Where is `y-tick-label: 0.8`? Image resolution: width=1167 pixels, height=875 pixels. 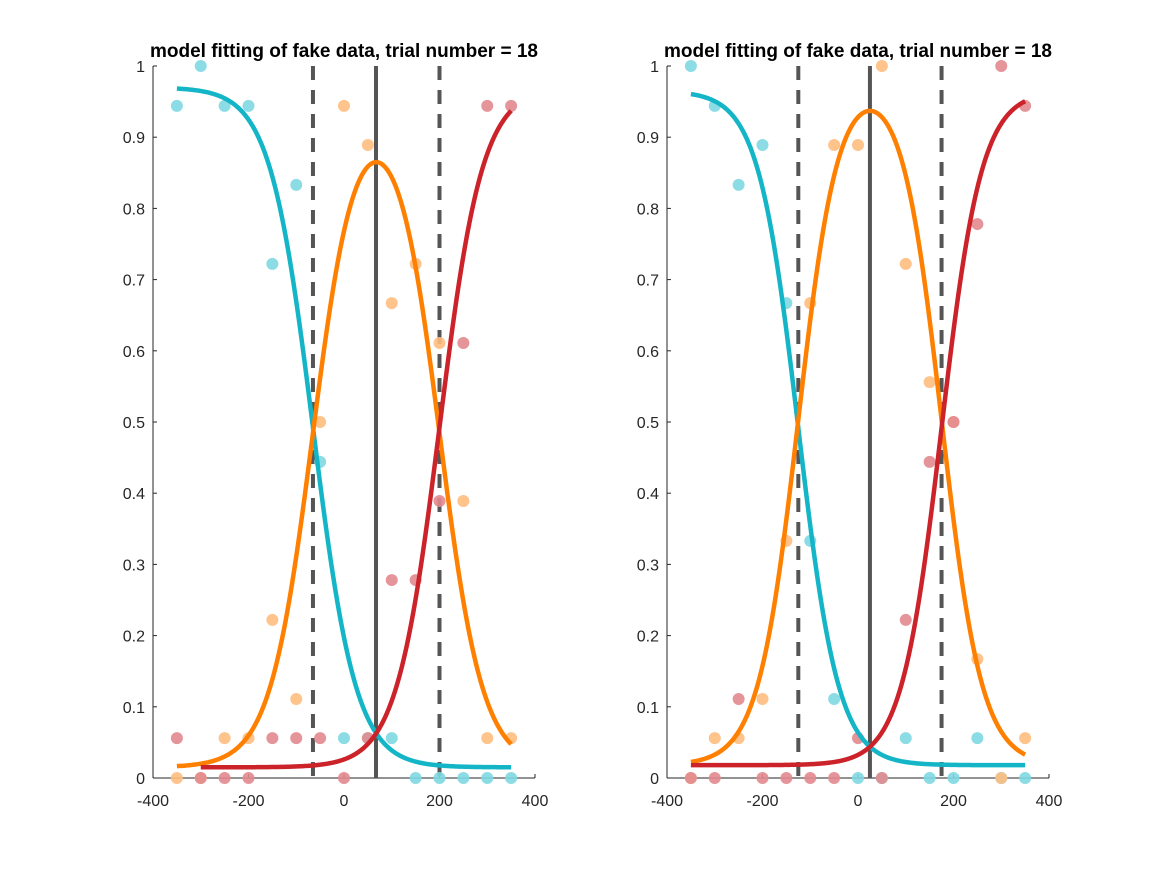 y-tick-label: 0.8 is located at coordinates (648, 209).